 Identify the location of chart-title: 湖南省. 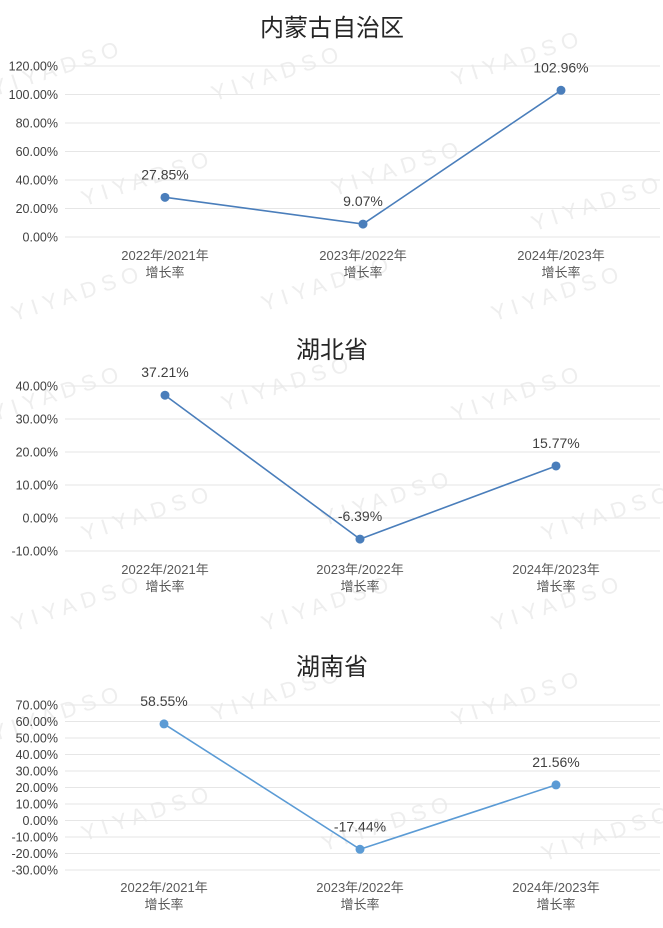
(332, 667).